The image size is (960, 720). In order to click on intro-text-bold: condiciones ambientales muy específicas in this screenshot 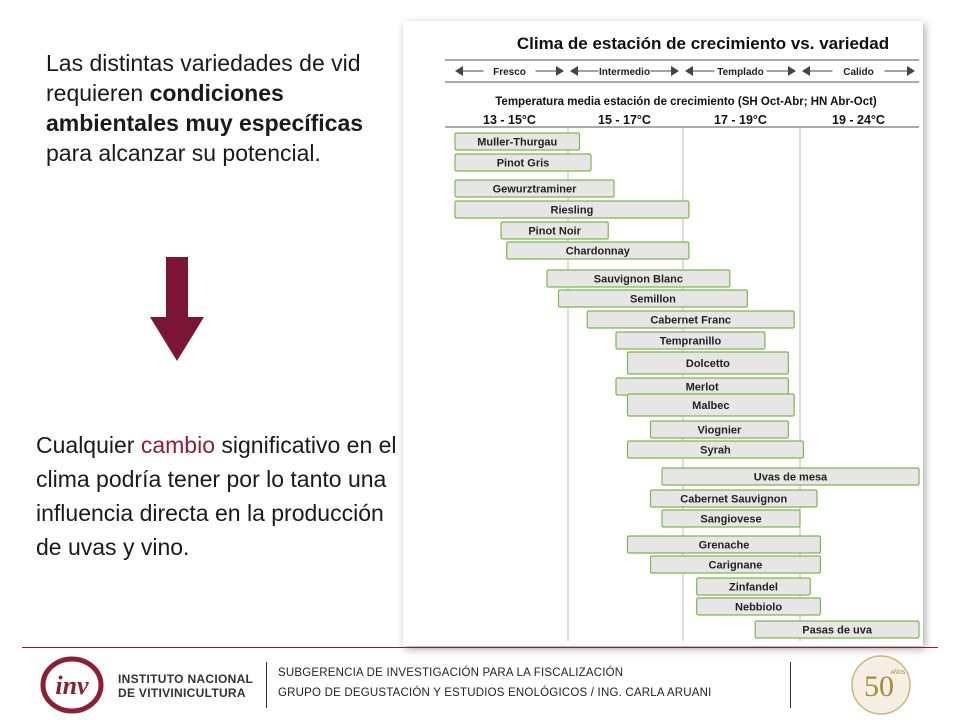, I will do `click(205, 108)`.